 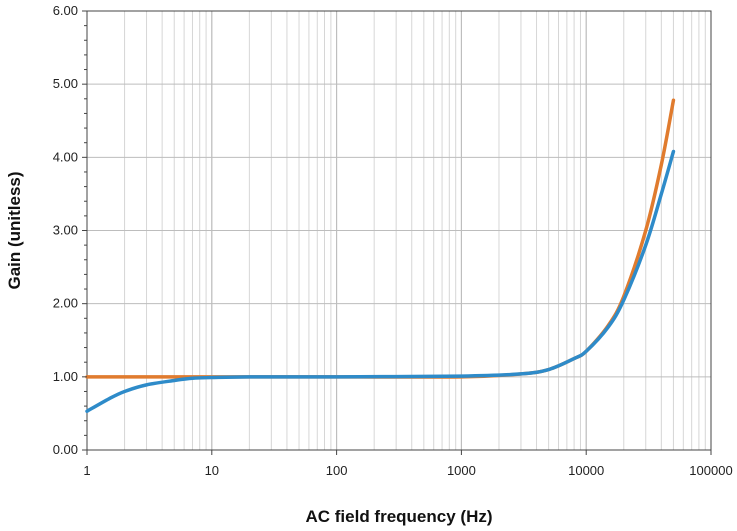 I want to click on x-tick-label: 10, so click(x=212, y=470).